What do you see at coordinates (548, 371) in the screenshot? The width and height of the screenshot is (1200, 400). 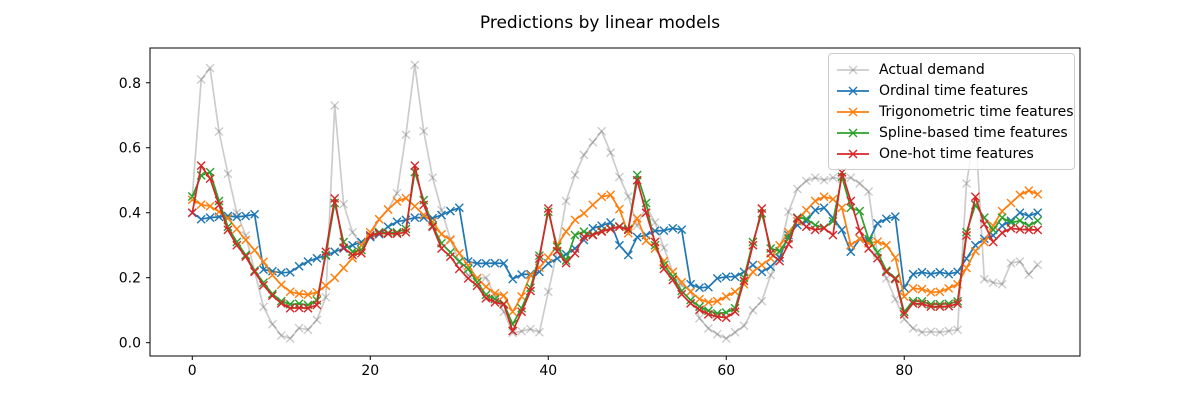 I see `x-tick-label: 40` at bounding box center [548, 371].